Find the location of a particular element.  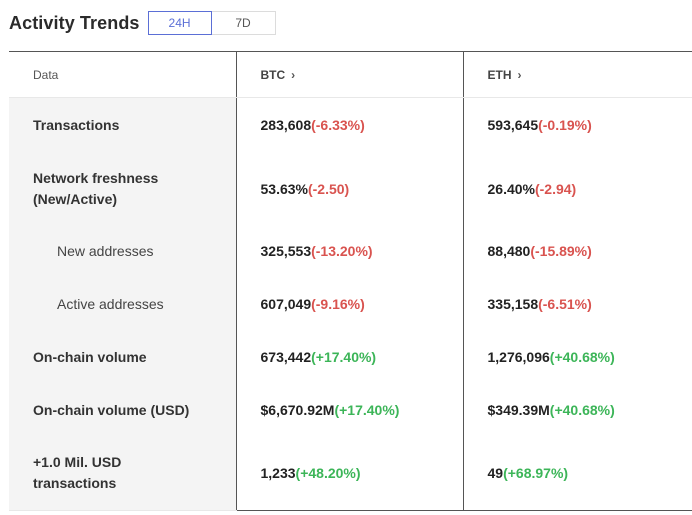

page-title: Activity Trends is located at coordinates (74, 22).